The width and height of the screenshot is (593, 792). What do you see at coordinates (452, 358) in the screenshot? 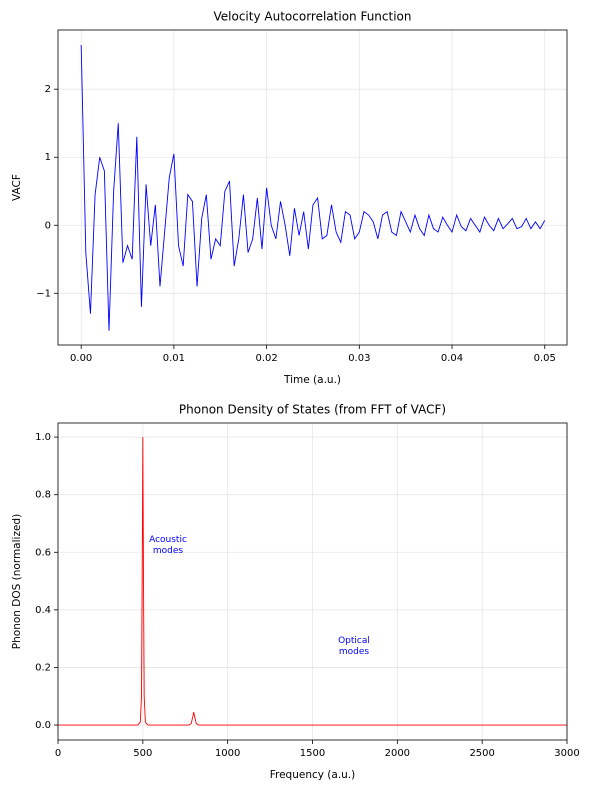
I see `x-tick-label: 0.04` at bounding box center [452, 358].